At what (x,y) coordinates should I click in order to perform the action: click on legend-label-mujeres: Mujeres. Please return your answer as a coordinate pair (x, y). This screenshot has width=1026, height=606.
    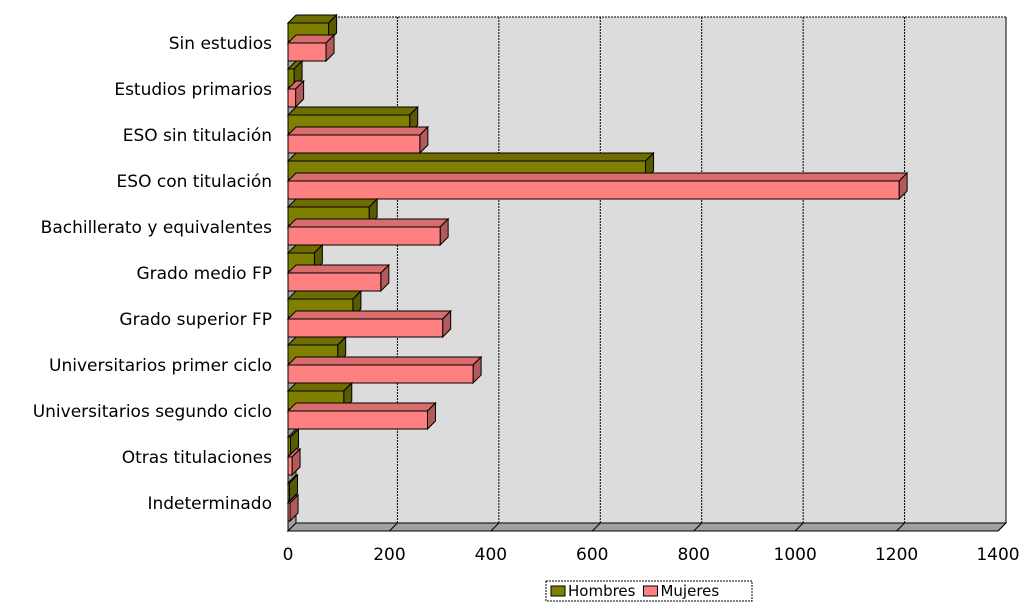
    Looking at the image, I should click on (689, 591).